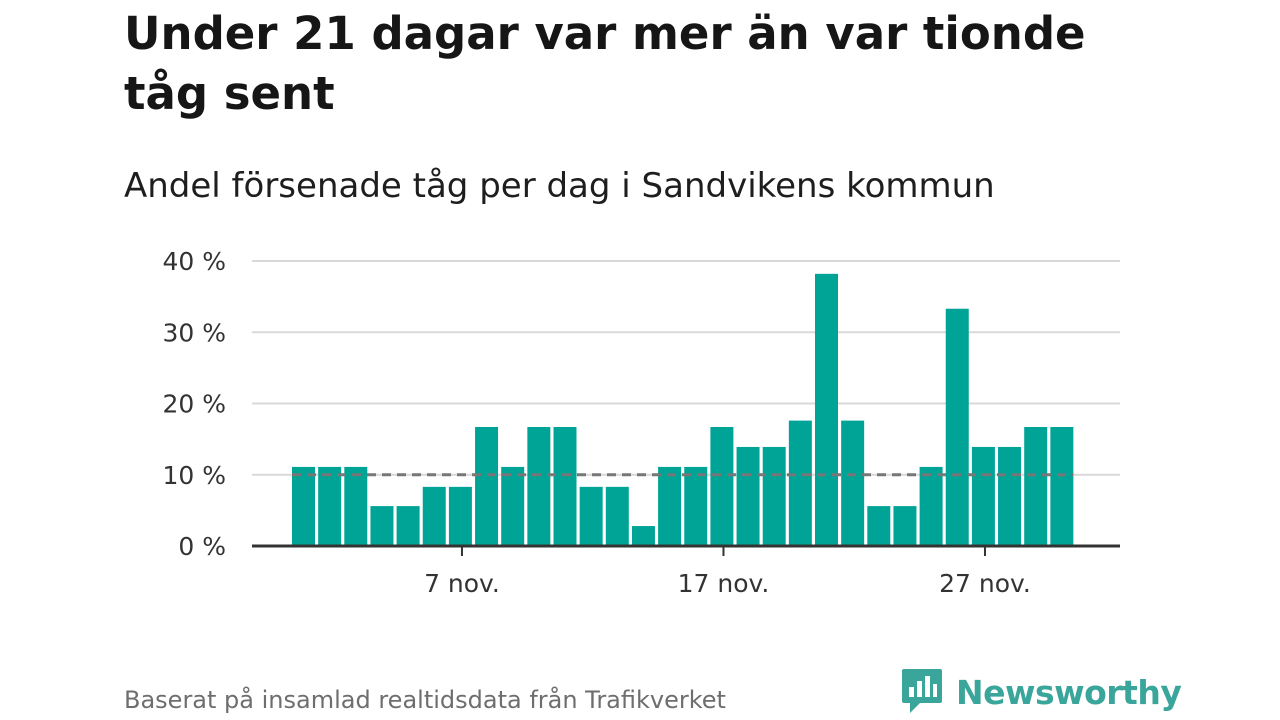 This screenshot has width=1280, height=720. What do you see at coordinates (922, 691) in the screenshot?
I see `newsworthy-logo-icon` at bounding box center [922, 691].